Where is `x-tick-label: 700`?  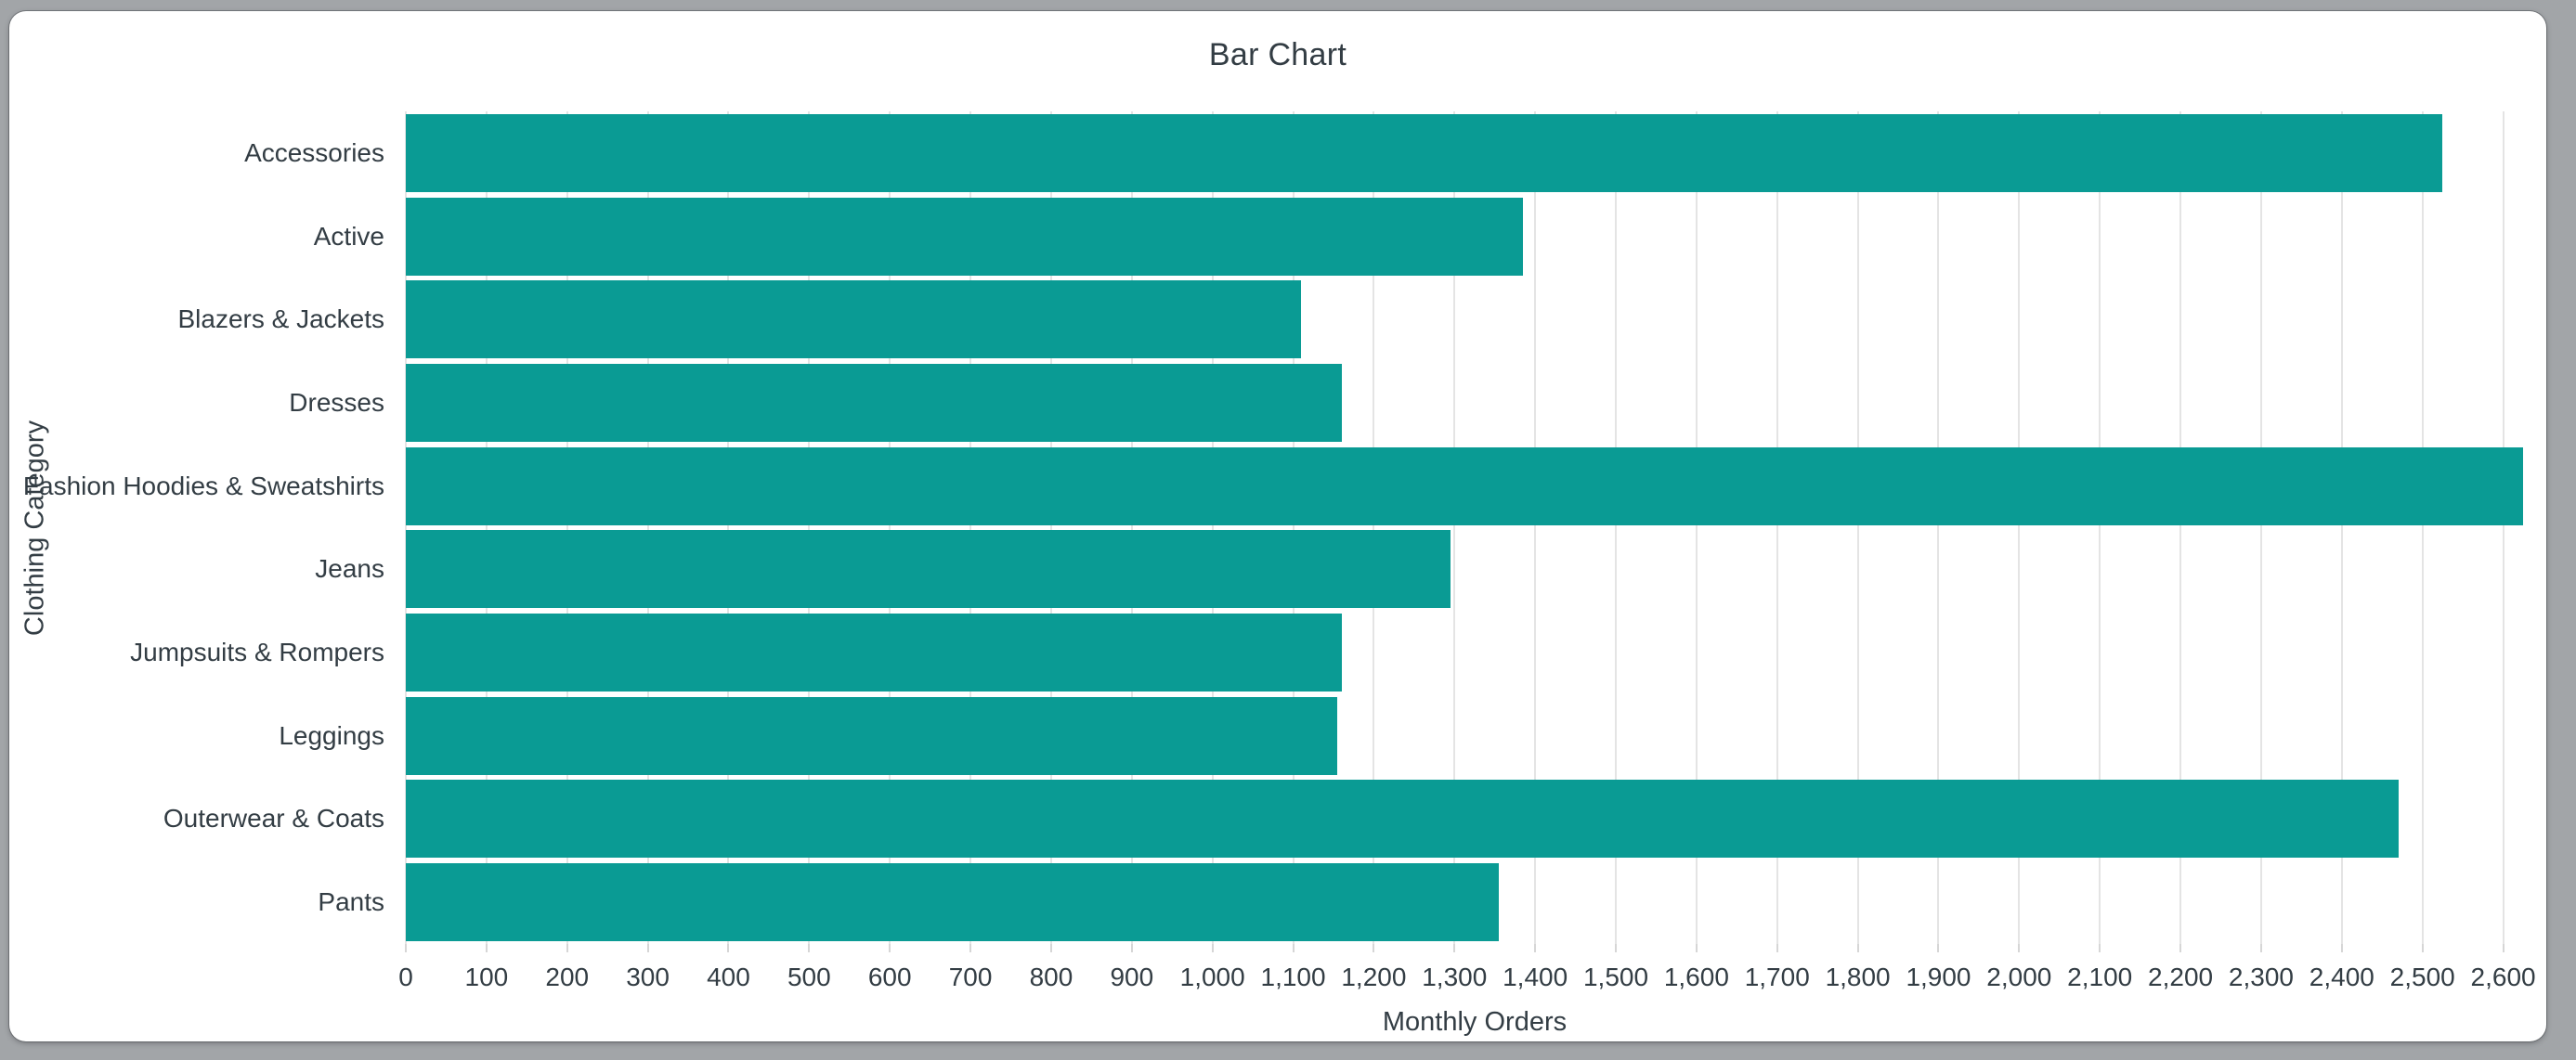
x-tick-label: 700 is located at coordinates (971, 977).